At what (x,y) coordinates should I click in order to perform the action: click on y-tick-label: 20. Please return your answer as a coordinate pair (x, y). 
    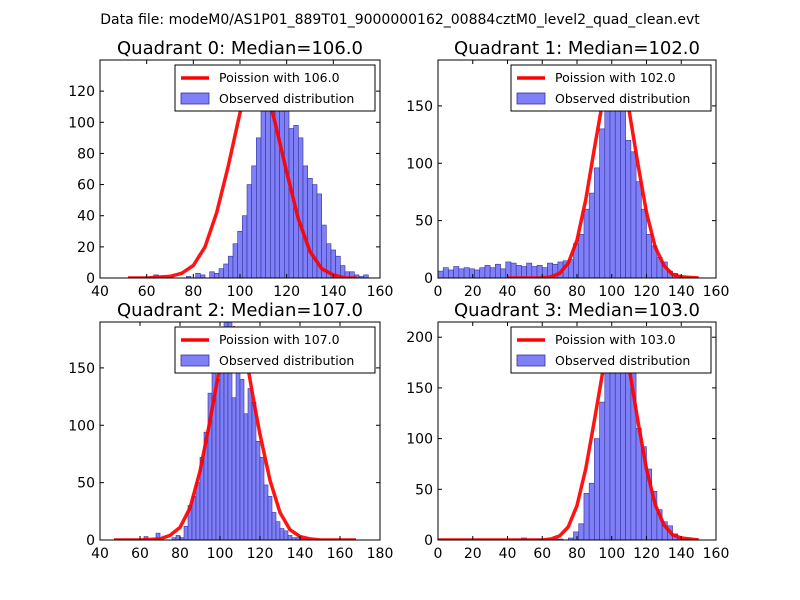
    Looking at the image, I should click on (86, 248).